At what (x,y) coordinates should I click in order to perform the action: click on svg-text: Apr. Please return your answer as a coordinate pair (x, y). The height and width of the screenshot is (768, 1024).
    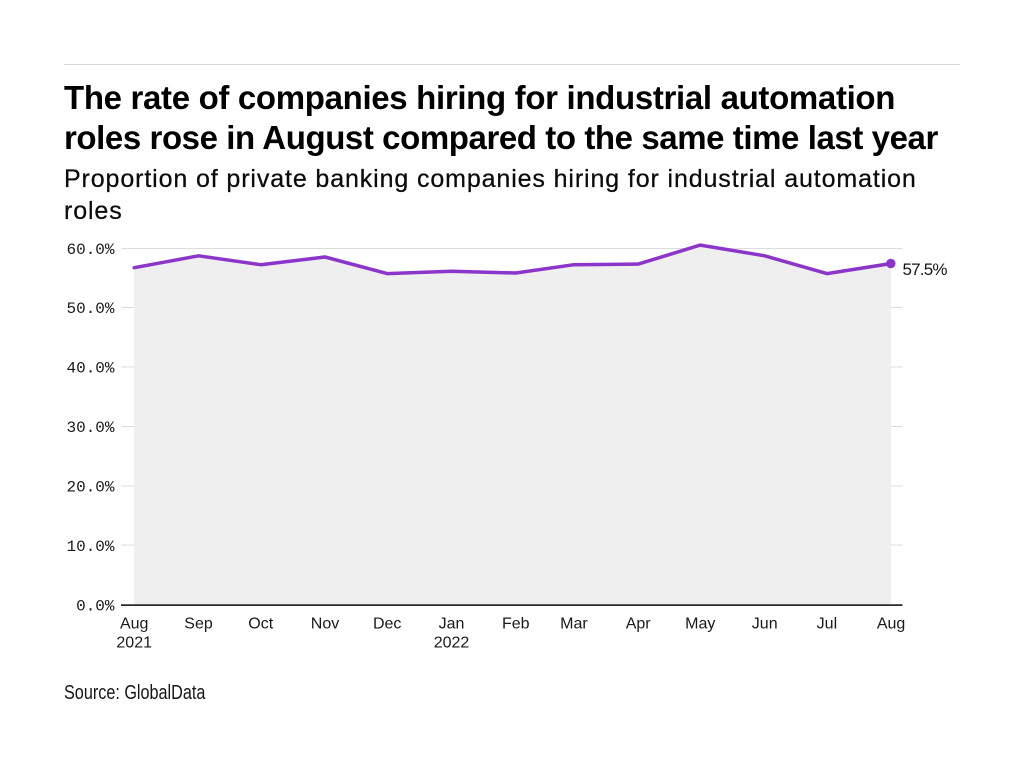
    Looking at the image, I should click on (639, 623).